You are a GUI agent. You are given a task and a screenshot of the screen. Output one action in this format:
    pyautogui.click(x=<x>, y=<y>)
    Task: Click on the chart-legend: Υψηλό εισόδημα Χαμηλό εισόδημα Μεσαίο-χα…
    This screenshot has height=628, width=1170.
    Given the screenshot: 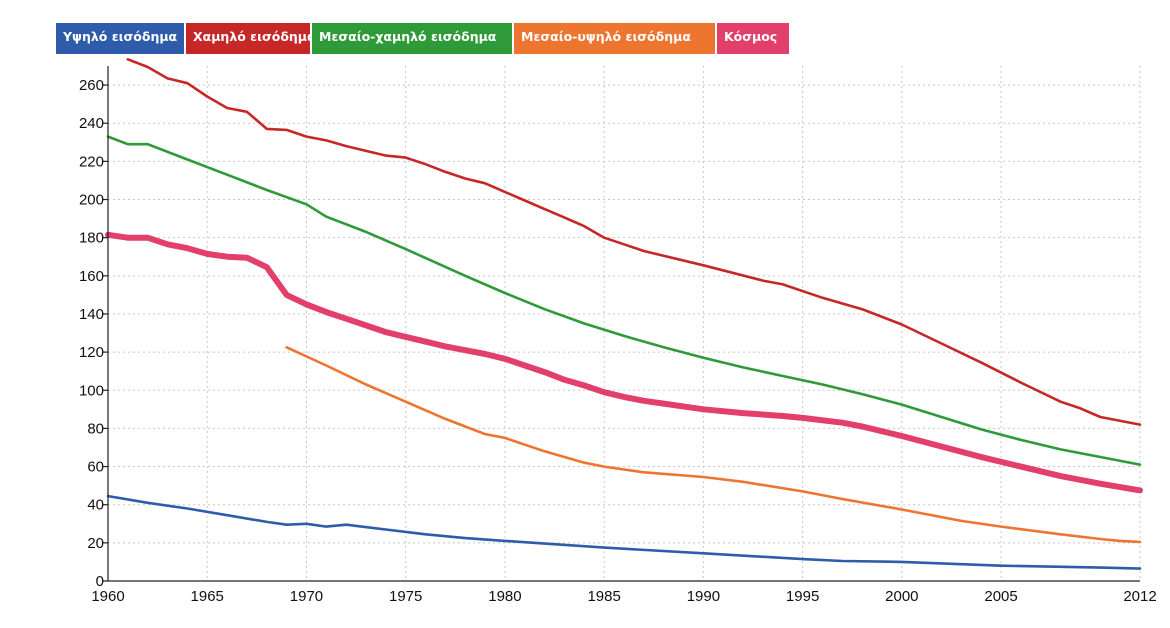 What is the action you would take?
    pyautogui.click(x=423, y=38)
    